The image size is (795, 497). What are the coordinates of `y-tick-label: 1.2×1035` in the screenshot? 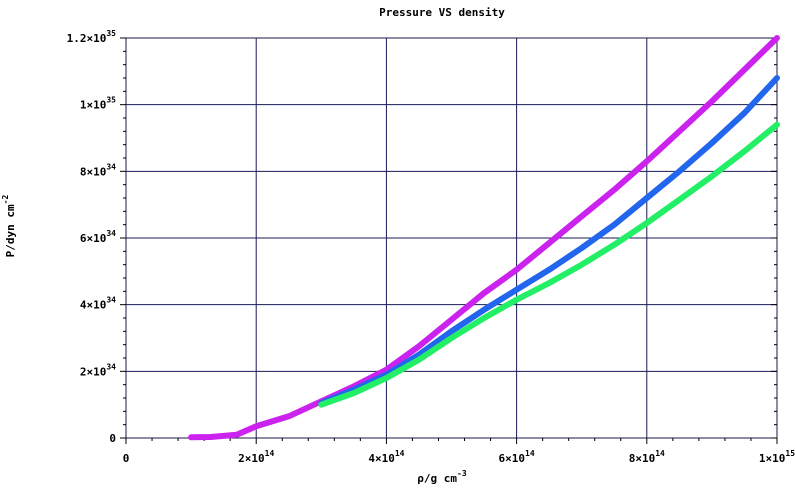 It's located at (92, 37).